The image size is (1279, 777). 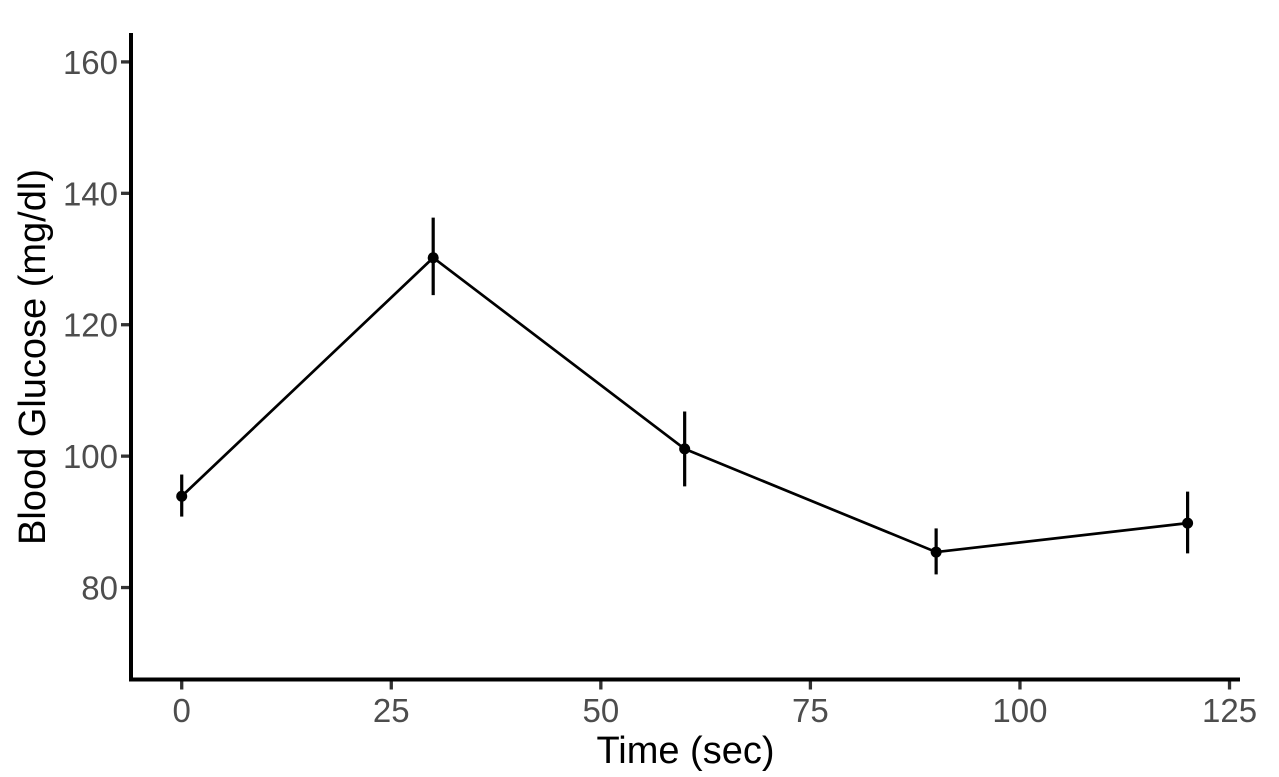 What do you see at coordinates (810, 710) in the screenshot?
I see `x-tick-label: 75` at bounding box center [810, 710].